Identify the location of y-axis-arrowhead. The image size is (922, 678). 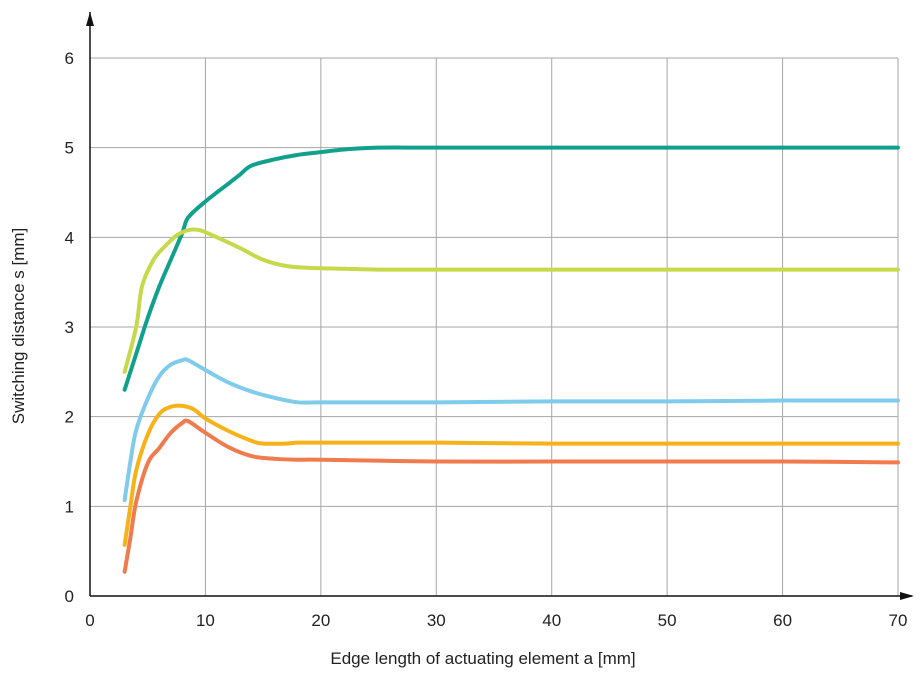
(90, 19).